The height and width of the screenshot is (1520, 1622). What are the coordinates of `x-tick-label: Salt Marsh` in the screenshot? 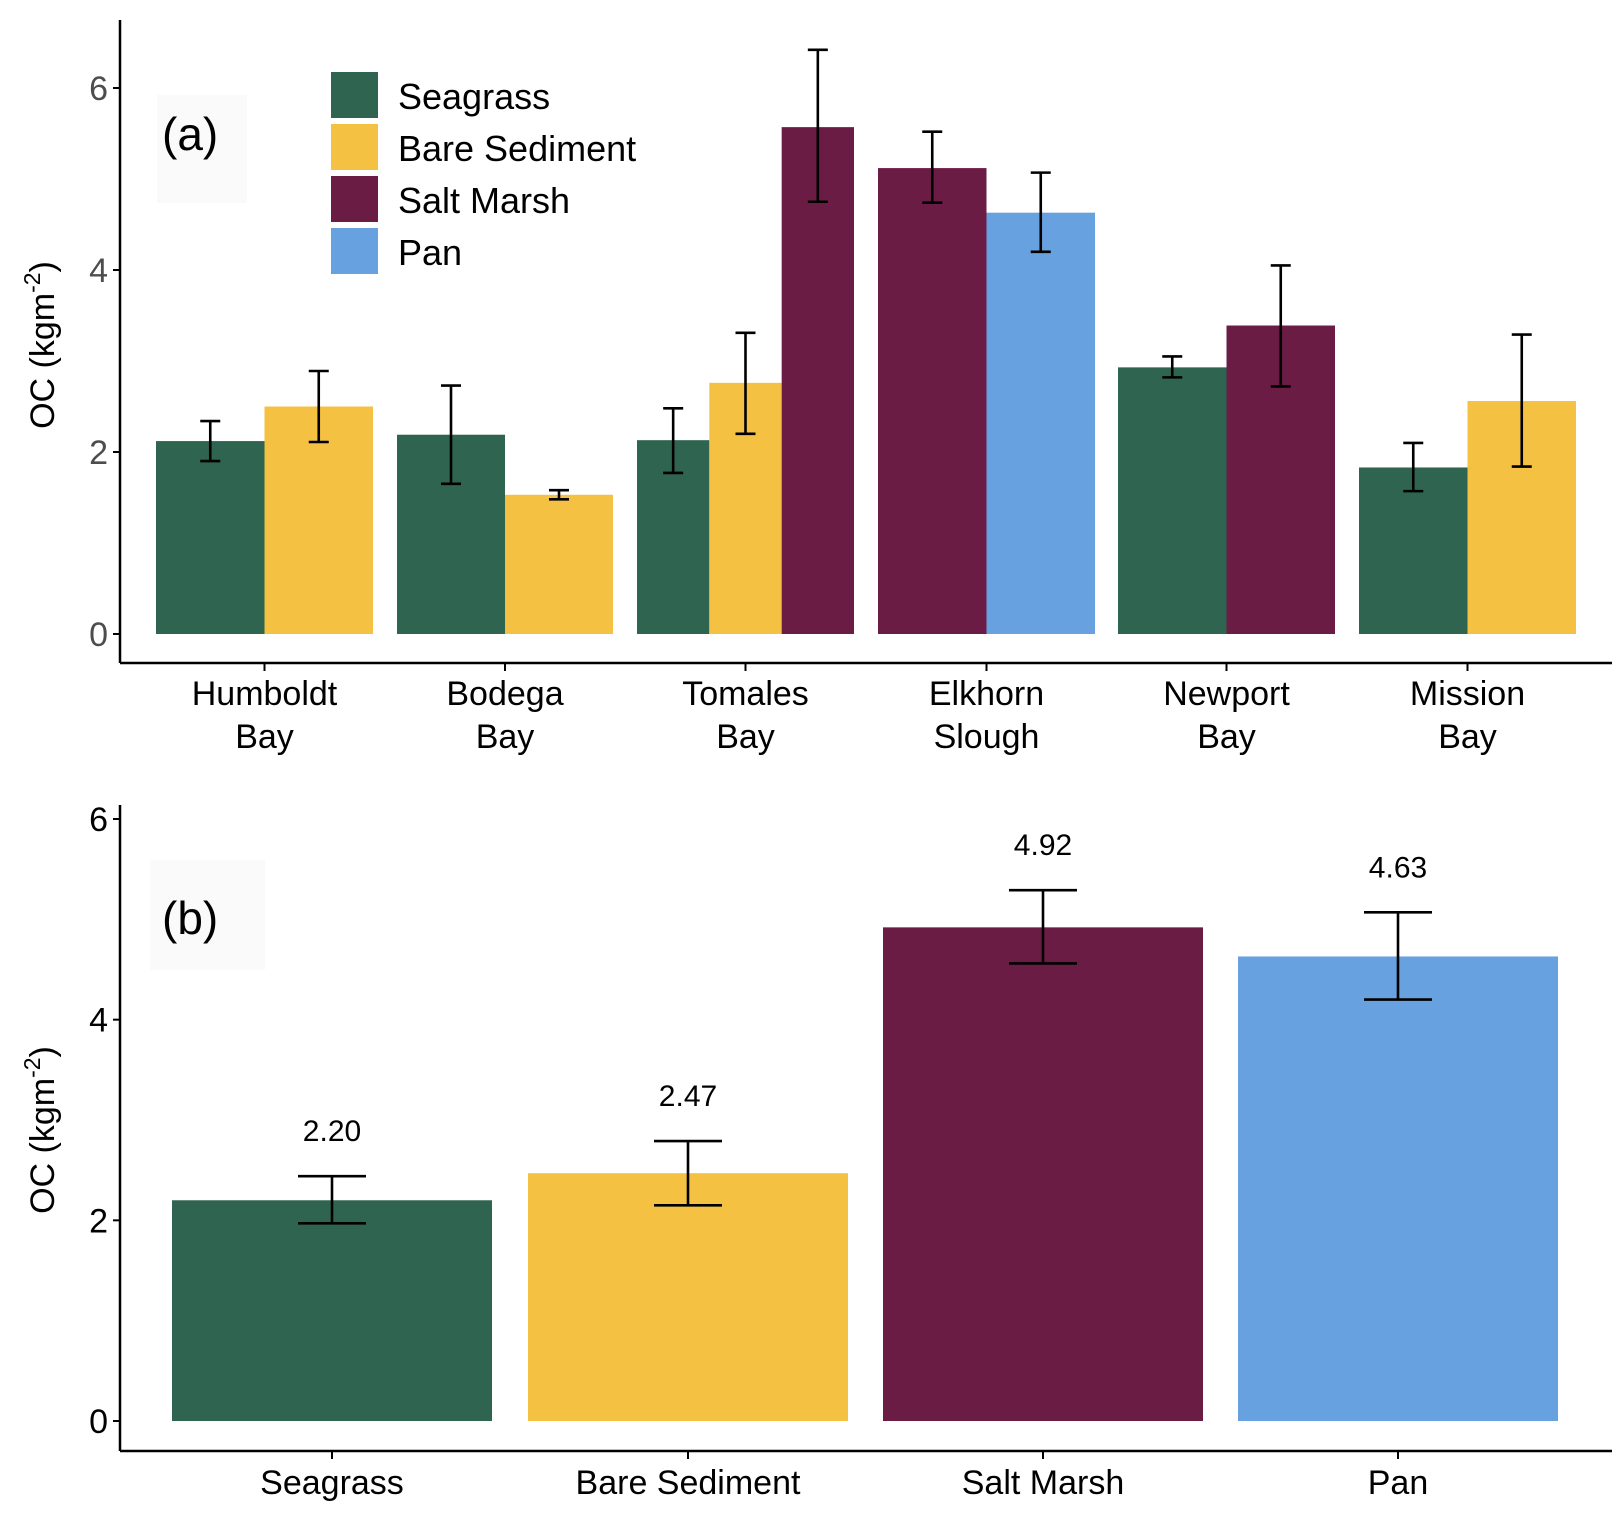 It's located at (1043, 1483).